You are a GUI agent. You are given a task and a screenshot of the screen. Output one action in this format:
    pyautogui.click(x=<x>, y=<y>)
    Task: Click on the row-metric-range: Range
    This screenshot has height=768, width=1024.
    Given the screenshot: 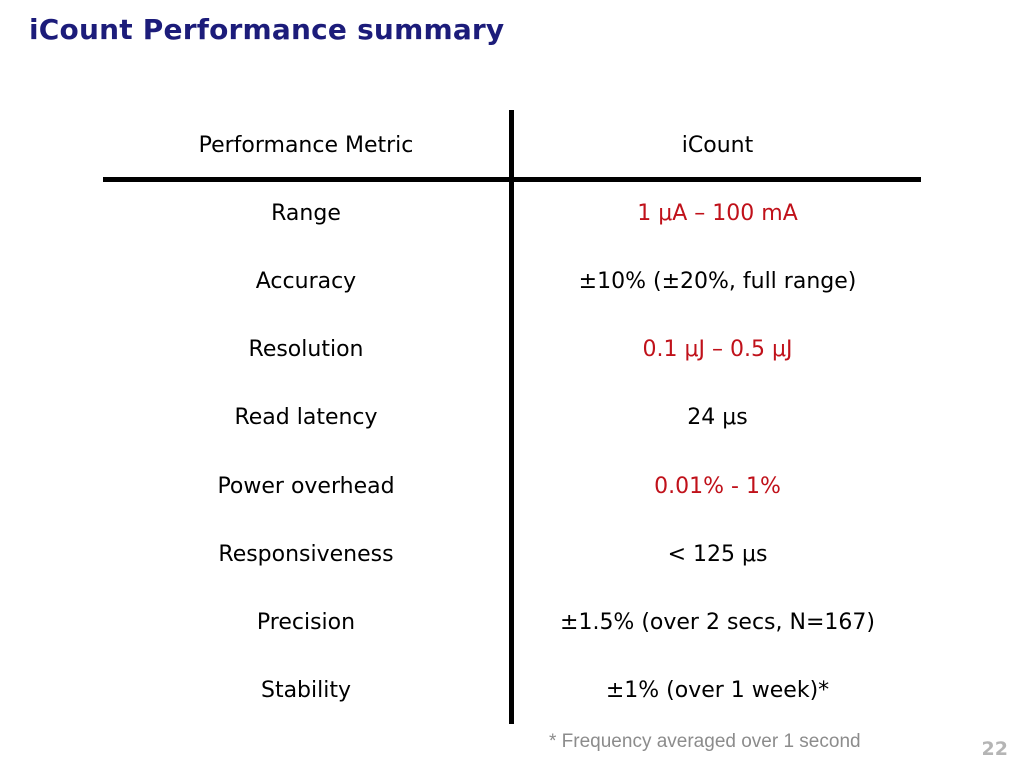 What is the action you would take?
    pyautogui.click(x=306, y=213)
    